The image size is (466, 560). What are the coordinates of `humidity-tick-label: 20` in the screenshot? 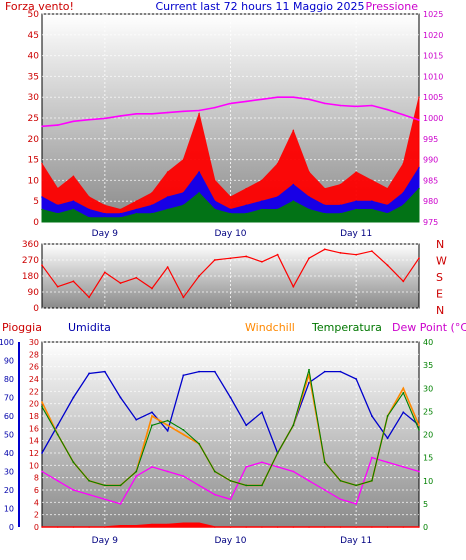 It's located at (9, 490).